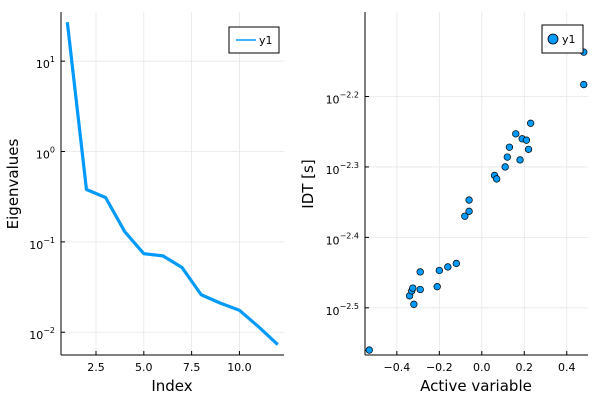 This screenshot has width=600, height=400. Describe the element at coordinates (342, 310) in the screenshot. I see `idt-y-tick-label: 10−2.5` at that location.